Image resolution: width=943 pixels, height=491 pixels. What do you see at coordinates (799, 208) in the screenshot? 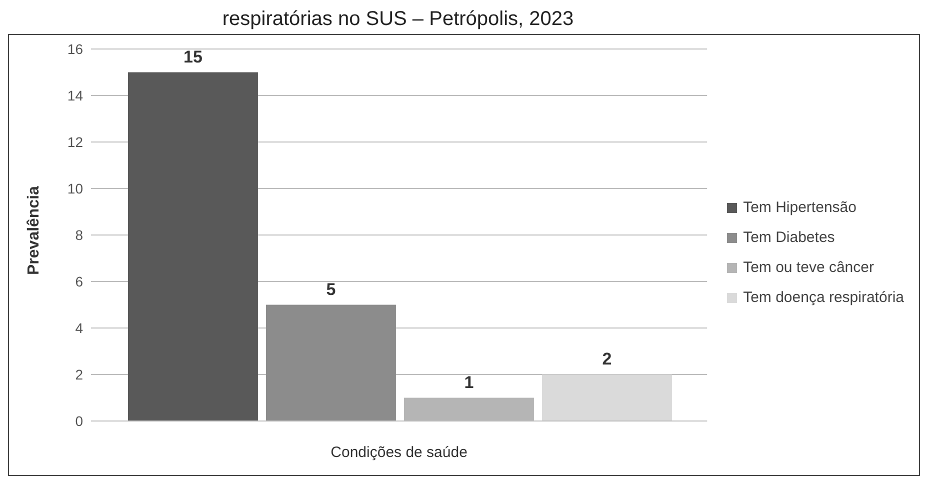
I see `legend-label: Tem Hipertensão` at bounding box center [799, 208].